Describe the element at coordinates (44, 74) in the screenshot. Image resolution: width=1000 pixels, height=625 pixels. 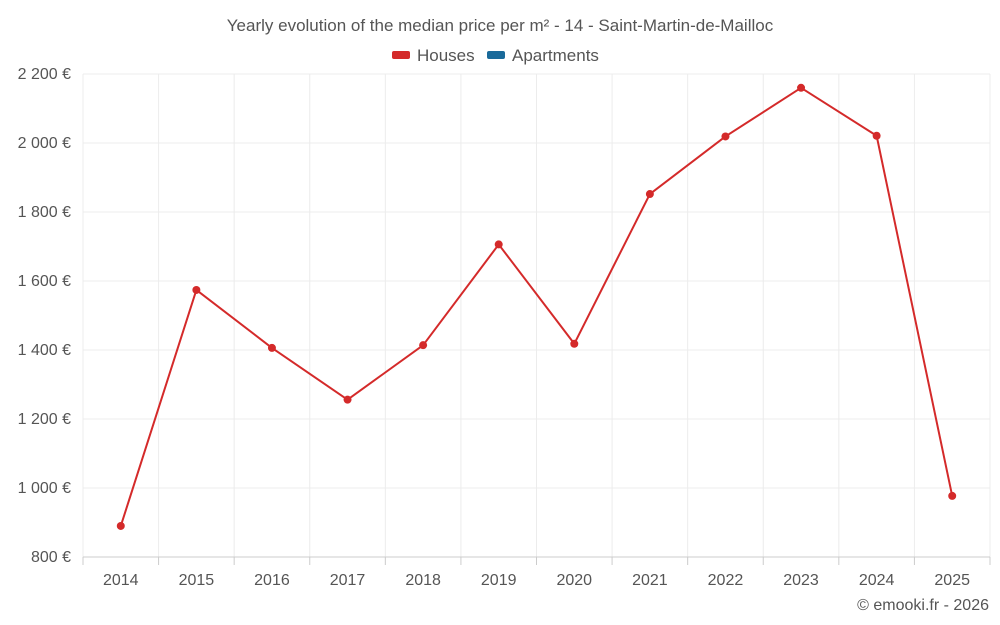
I see `y-tick-label: 2 200 €` at that location.